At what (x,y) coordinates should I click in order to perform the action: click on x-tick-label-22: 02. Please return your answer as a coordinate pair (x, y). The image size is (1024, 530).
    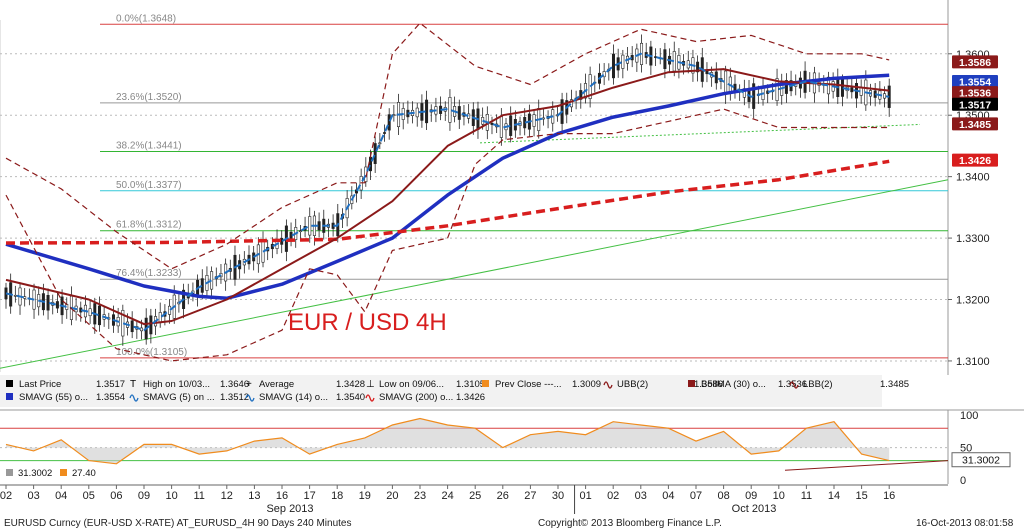
    Looking at the image, I should click on (613, 496).